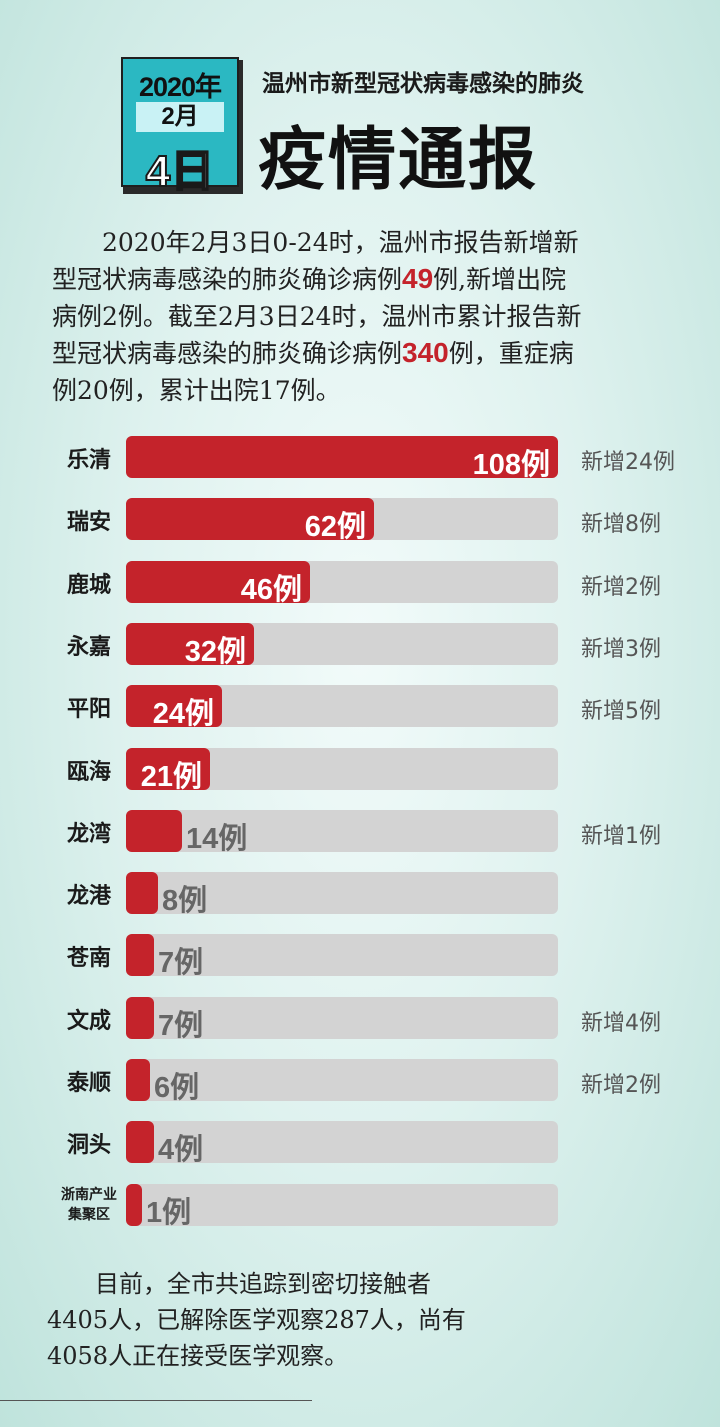  I want to click on footer-line: 4058人正在接受医学观察。, so click(198, 1356).